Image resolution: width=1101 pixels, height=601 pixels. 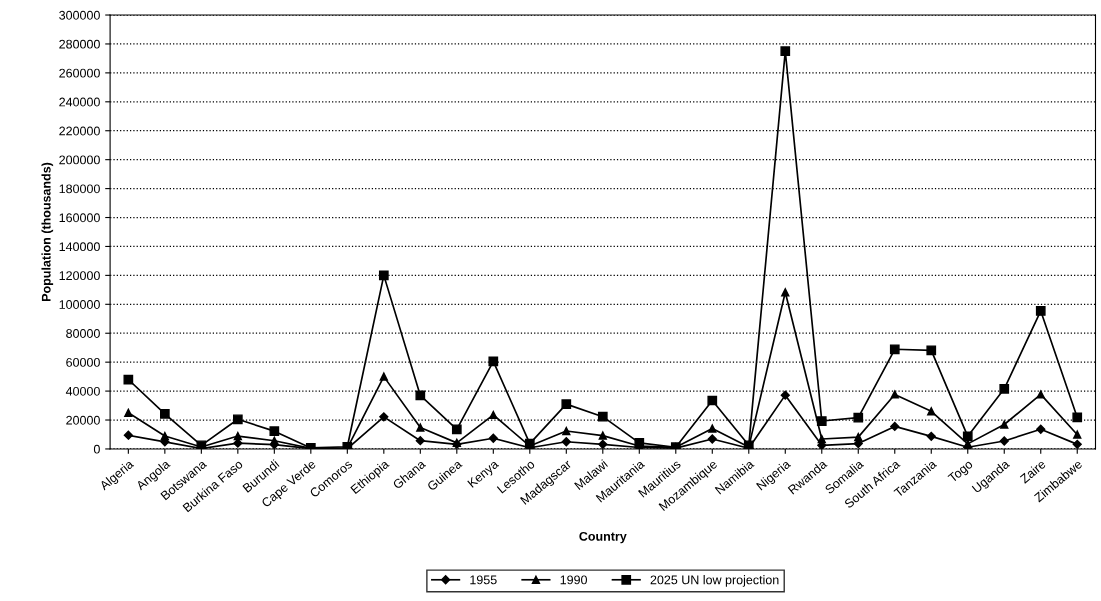 I want to click on y-tick-label: 100000, so click(x=79, y=304).